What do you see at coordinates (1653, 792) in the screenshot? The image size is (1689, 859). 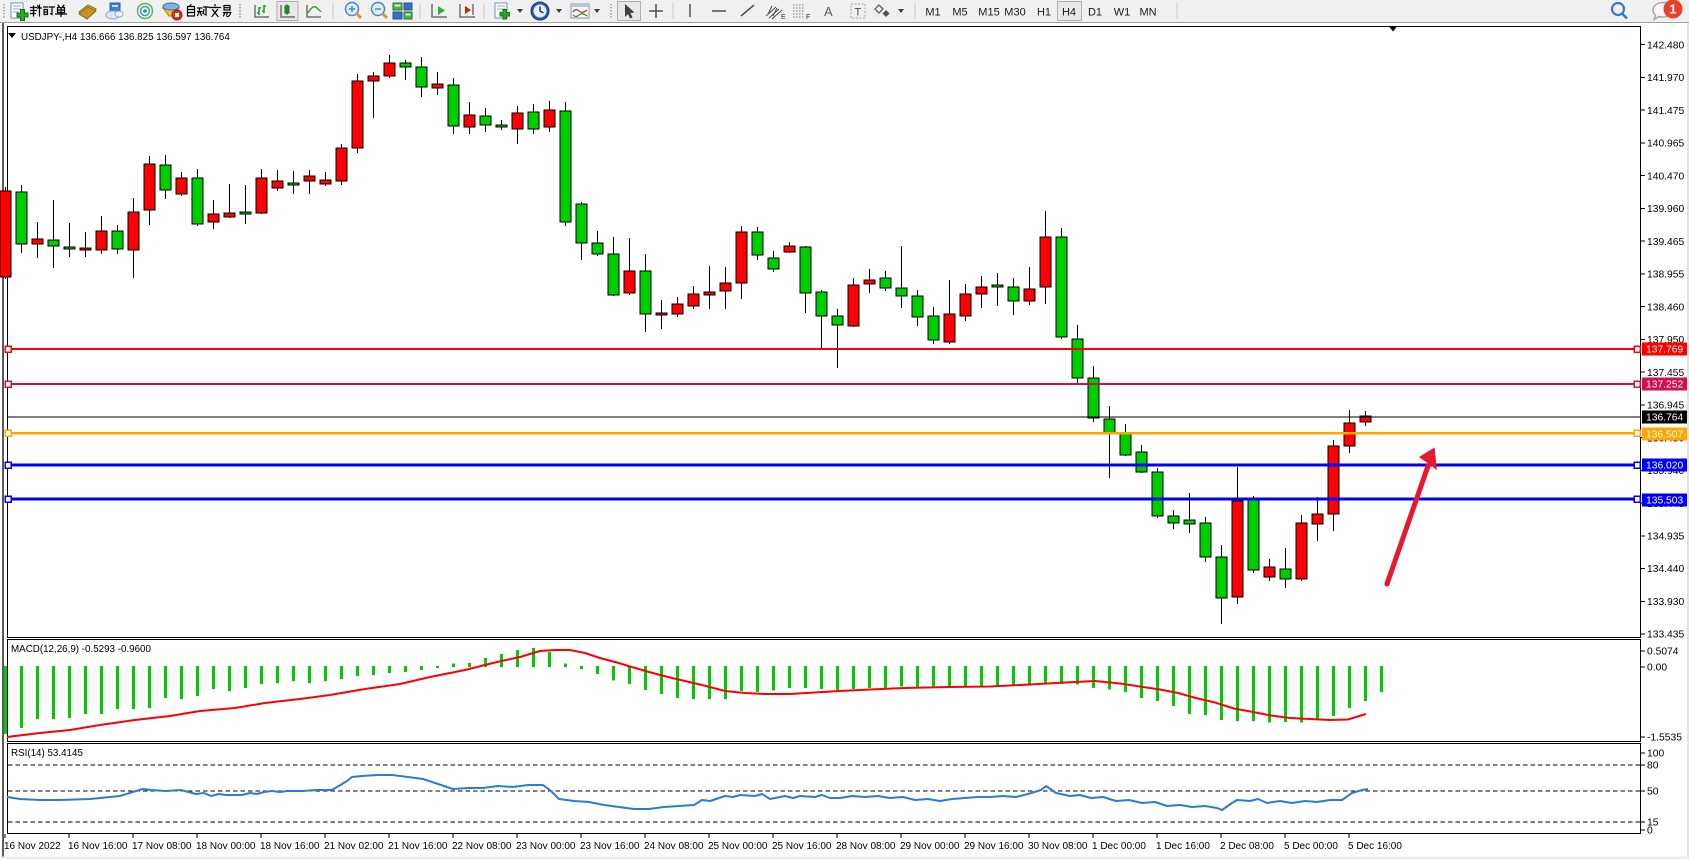 I see `svg-text: 50` at bounding box center [1653, 792].